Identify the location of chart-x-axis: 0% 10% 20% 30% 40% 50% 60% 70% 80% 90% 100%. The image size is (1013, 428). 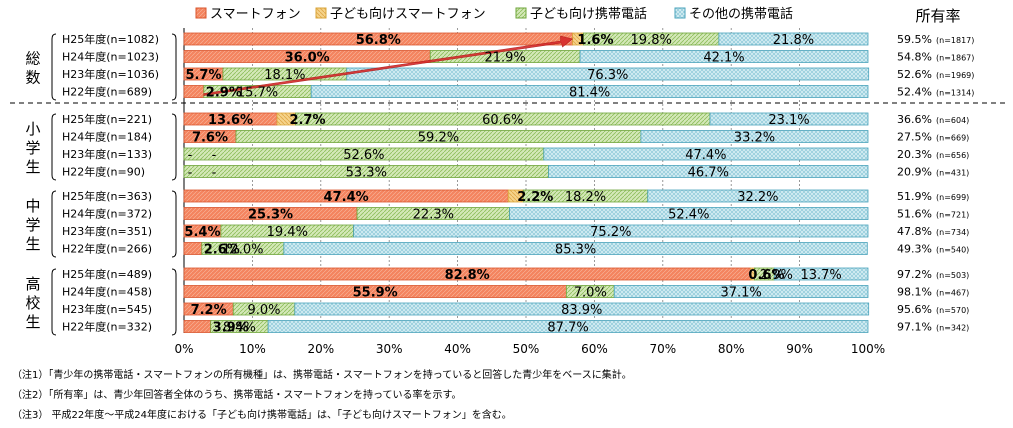
(529, 349).